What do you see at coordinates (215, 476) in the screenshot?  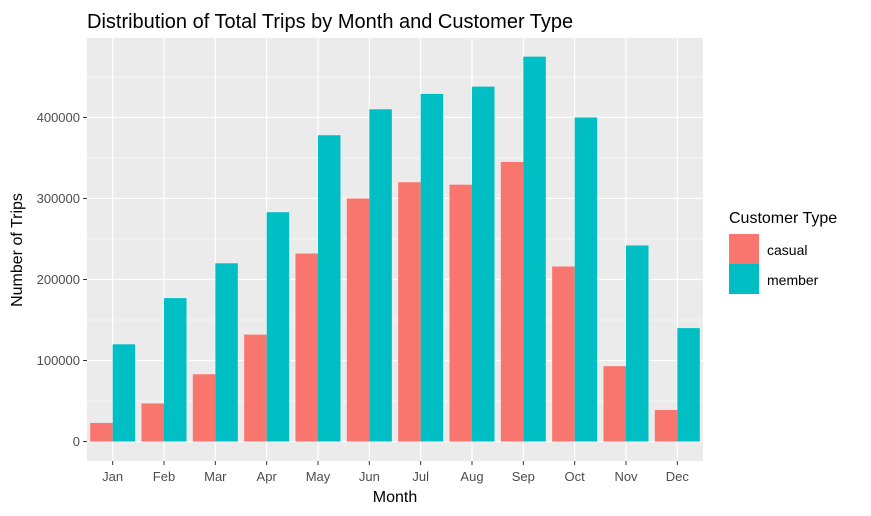 I see `x-tick-label: Mar` at bounding box center [215, 476].